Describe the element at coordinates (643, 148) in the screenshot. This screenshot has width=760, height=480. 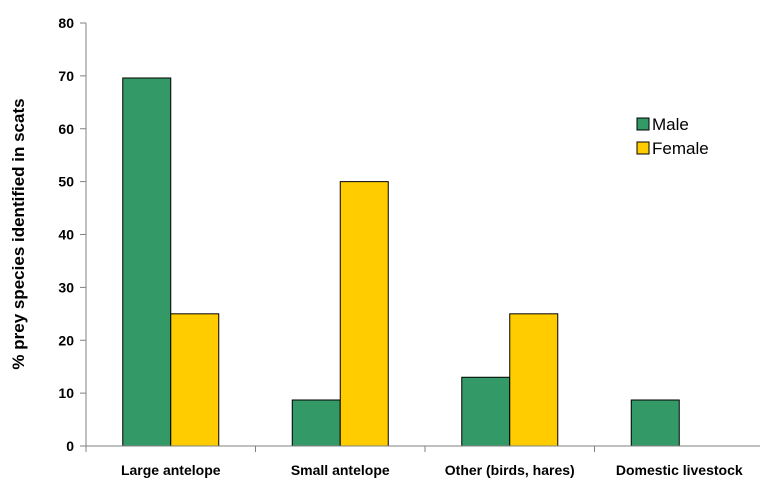
I see `legend-swatch-female` at that location.